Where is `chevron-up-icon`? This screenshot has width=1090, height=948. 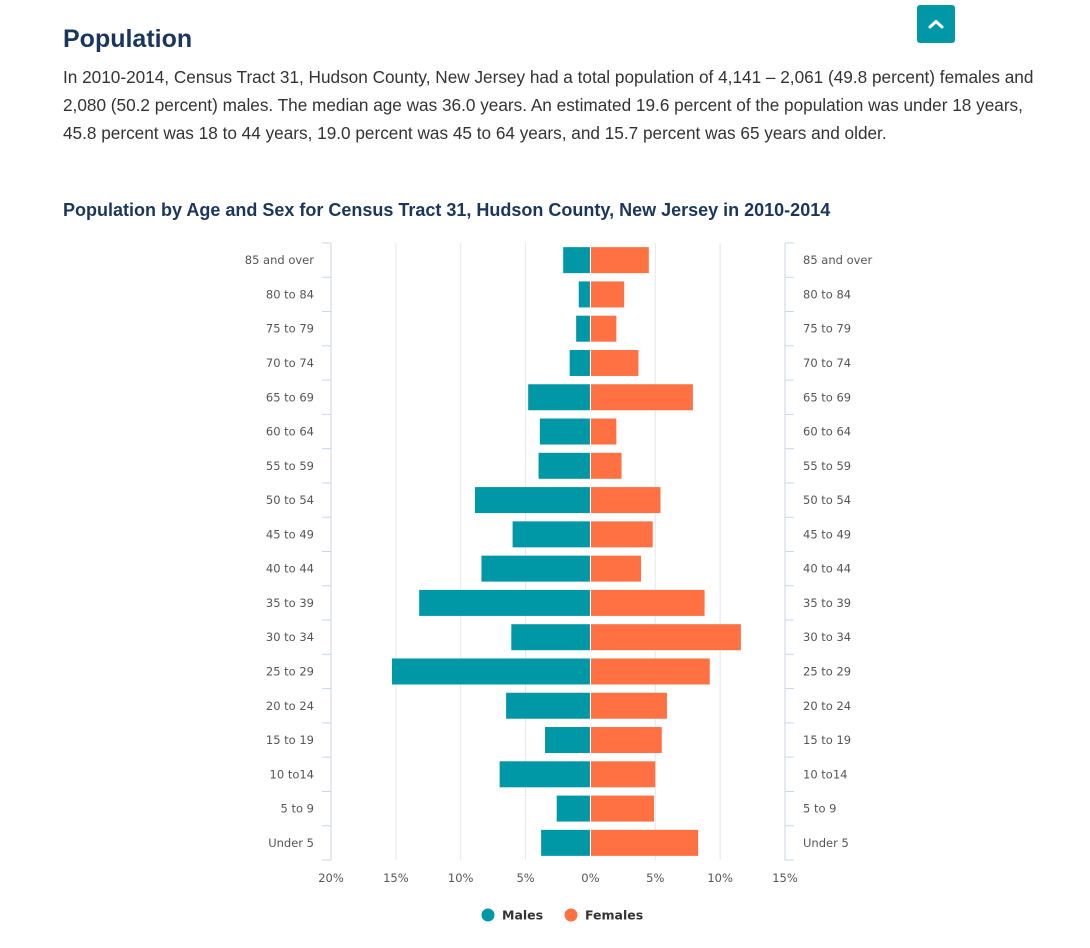 chevron-up-icon is located at coordinates (936, 24).